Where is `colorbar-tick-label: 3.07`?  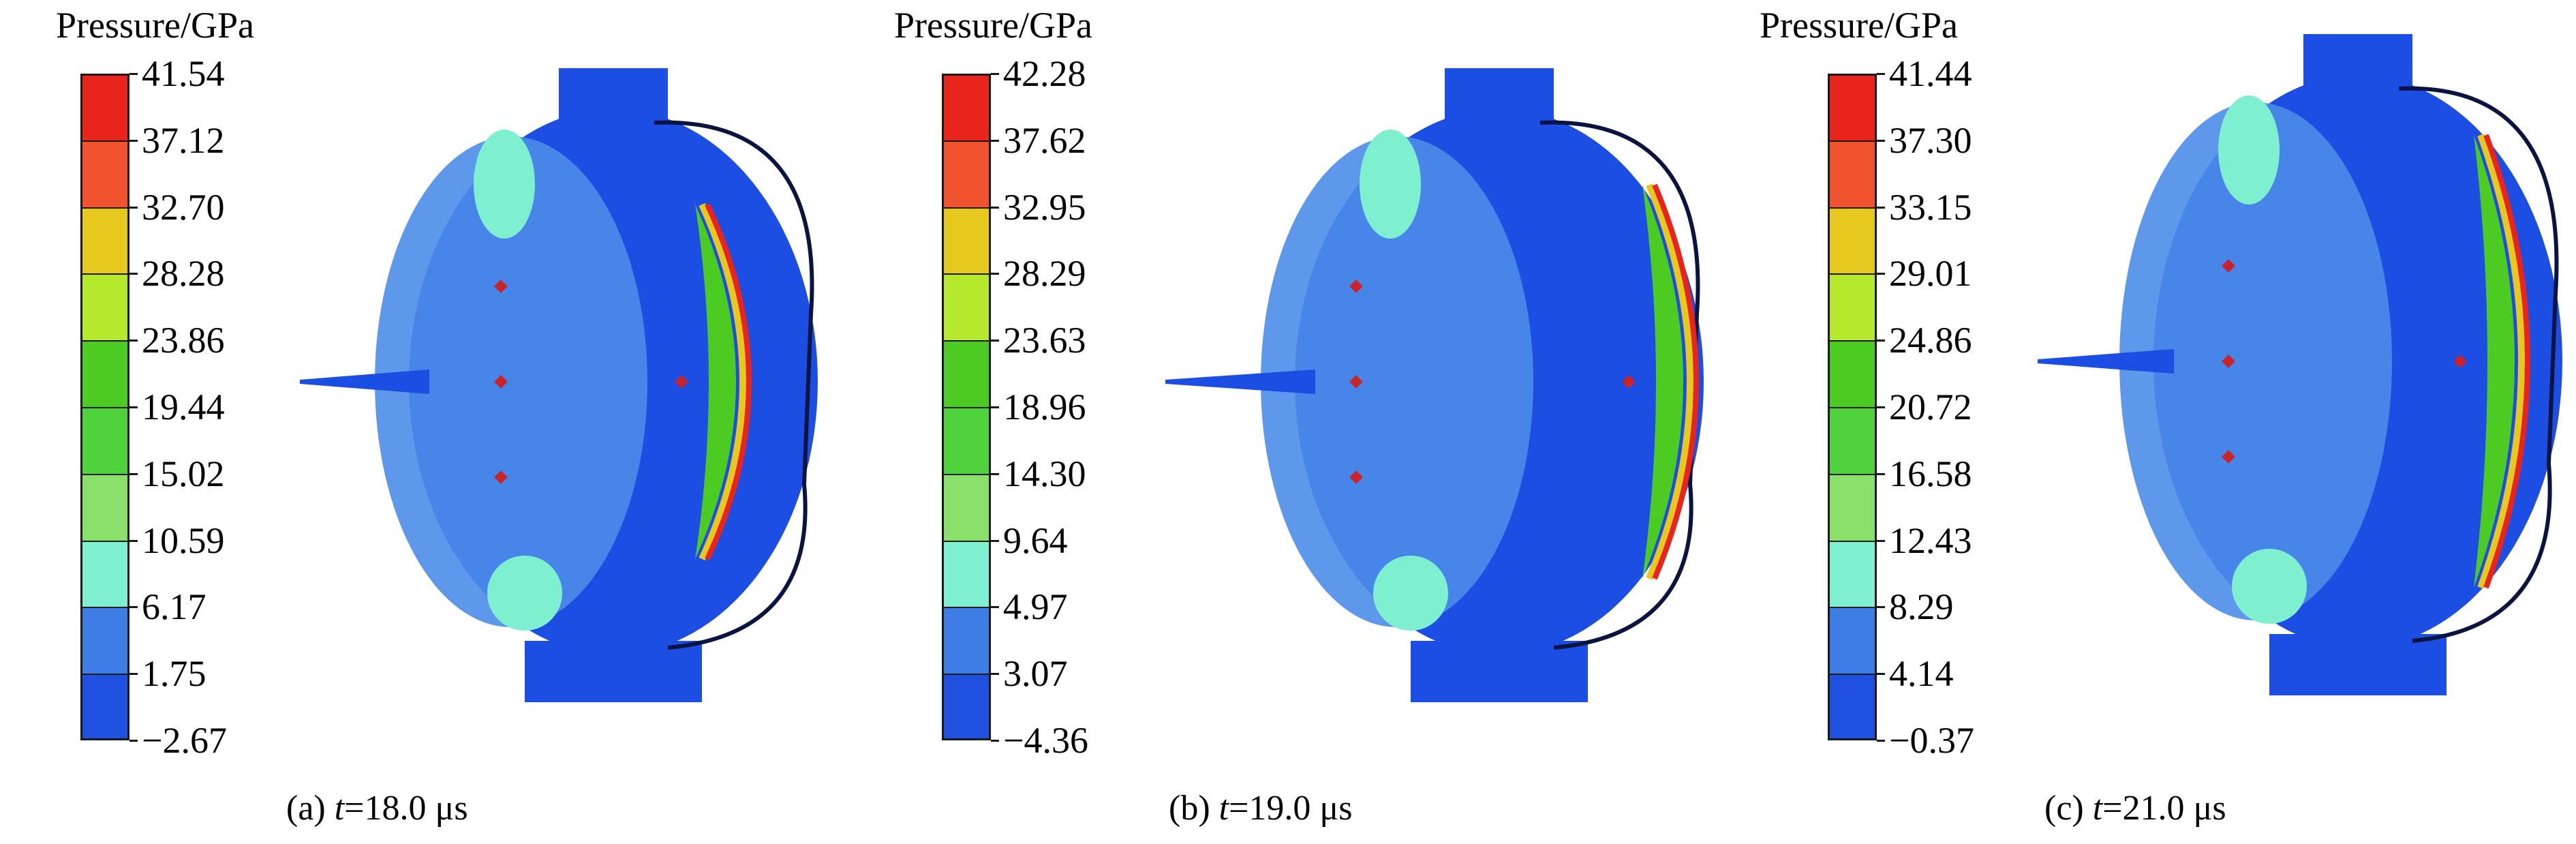 colorbar-tick-label: 3.07 is located at coordinates (1035, 674).